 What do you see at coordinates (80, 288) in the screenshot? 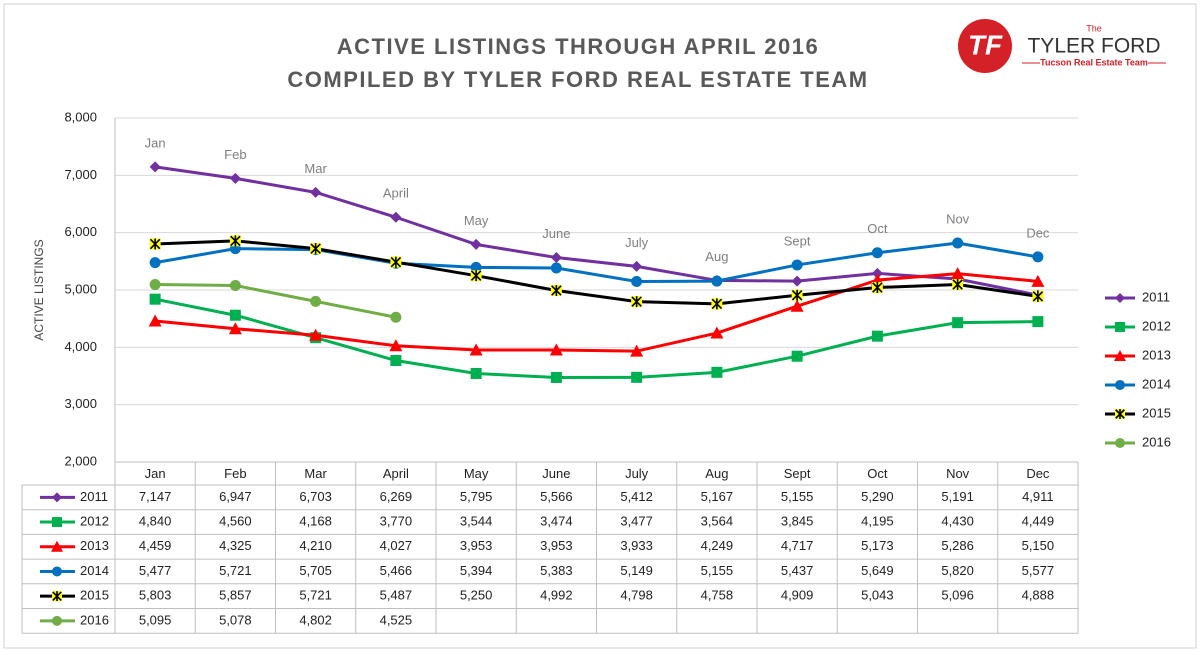
I see `y-tick-label: 5,000` at bounding box center [80, 288].